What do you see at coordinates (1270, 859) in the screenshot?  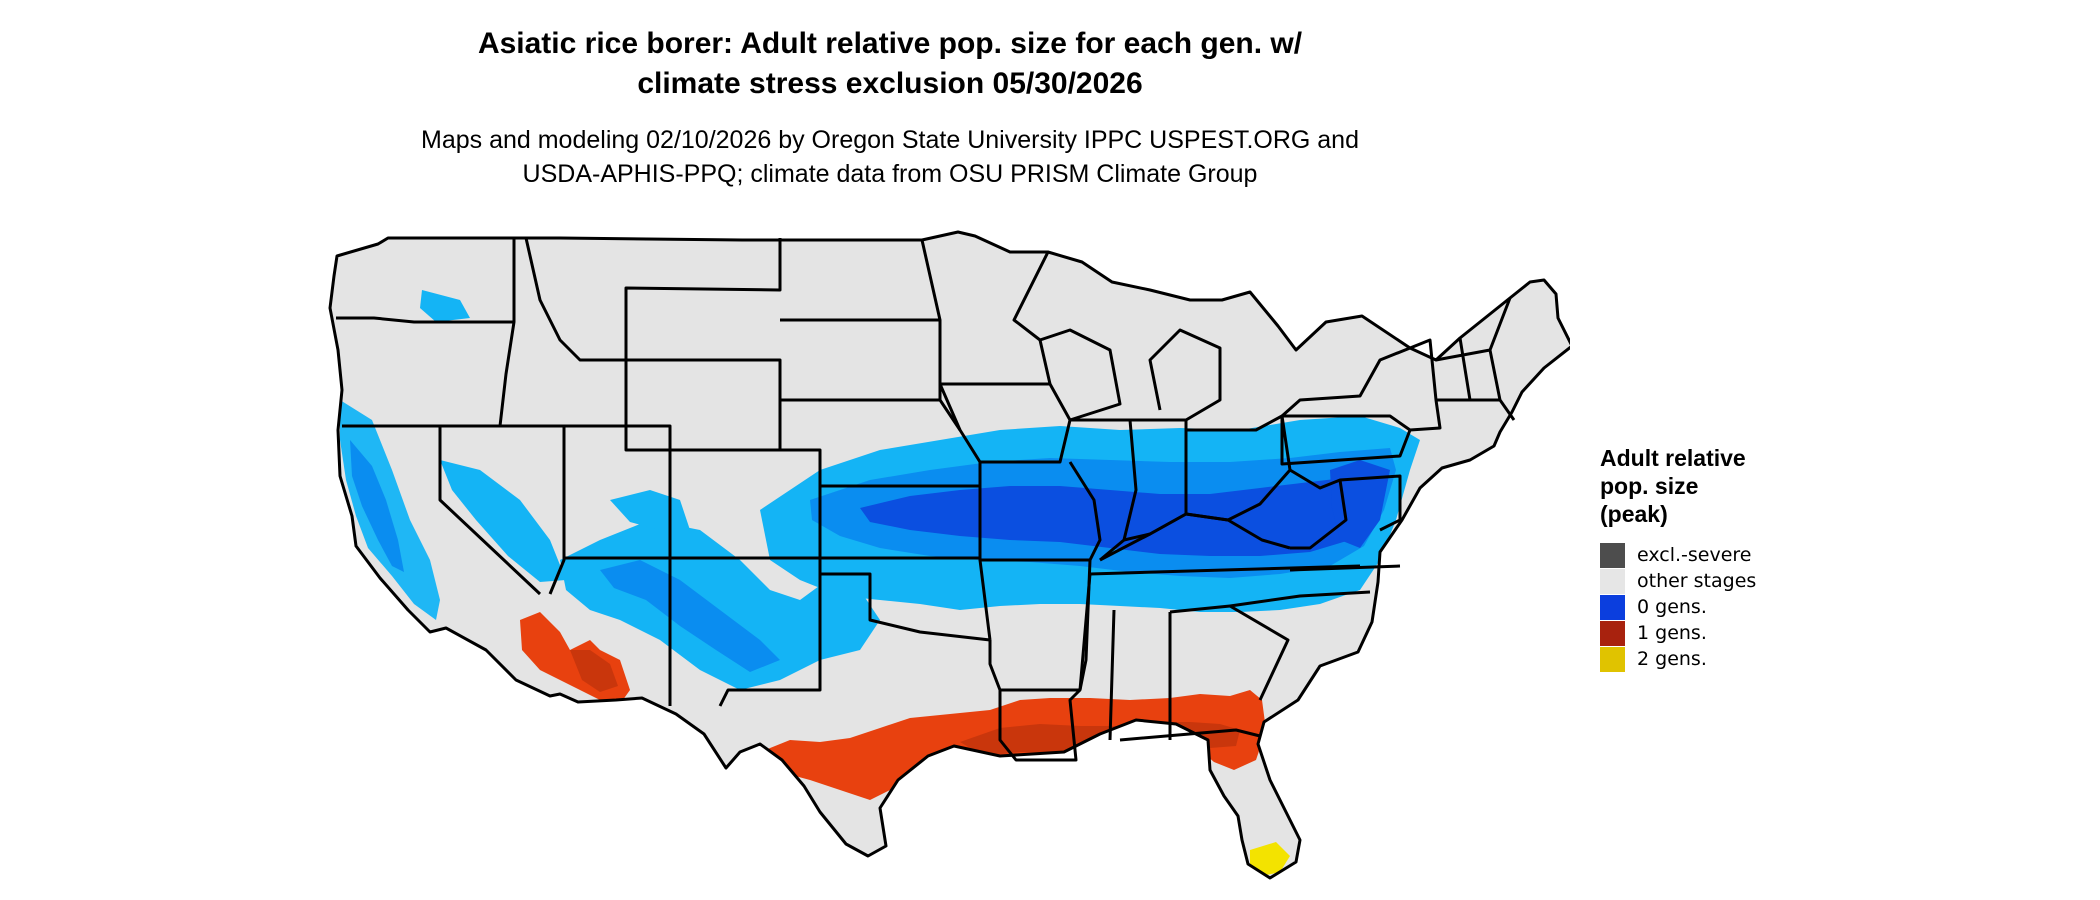 I see `zone-florida-yellow` at bounding box center [1270, 859].